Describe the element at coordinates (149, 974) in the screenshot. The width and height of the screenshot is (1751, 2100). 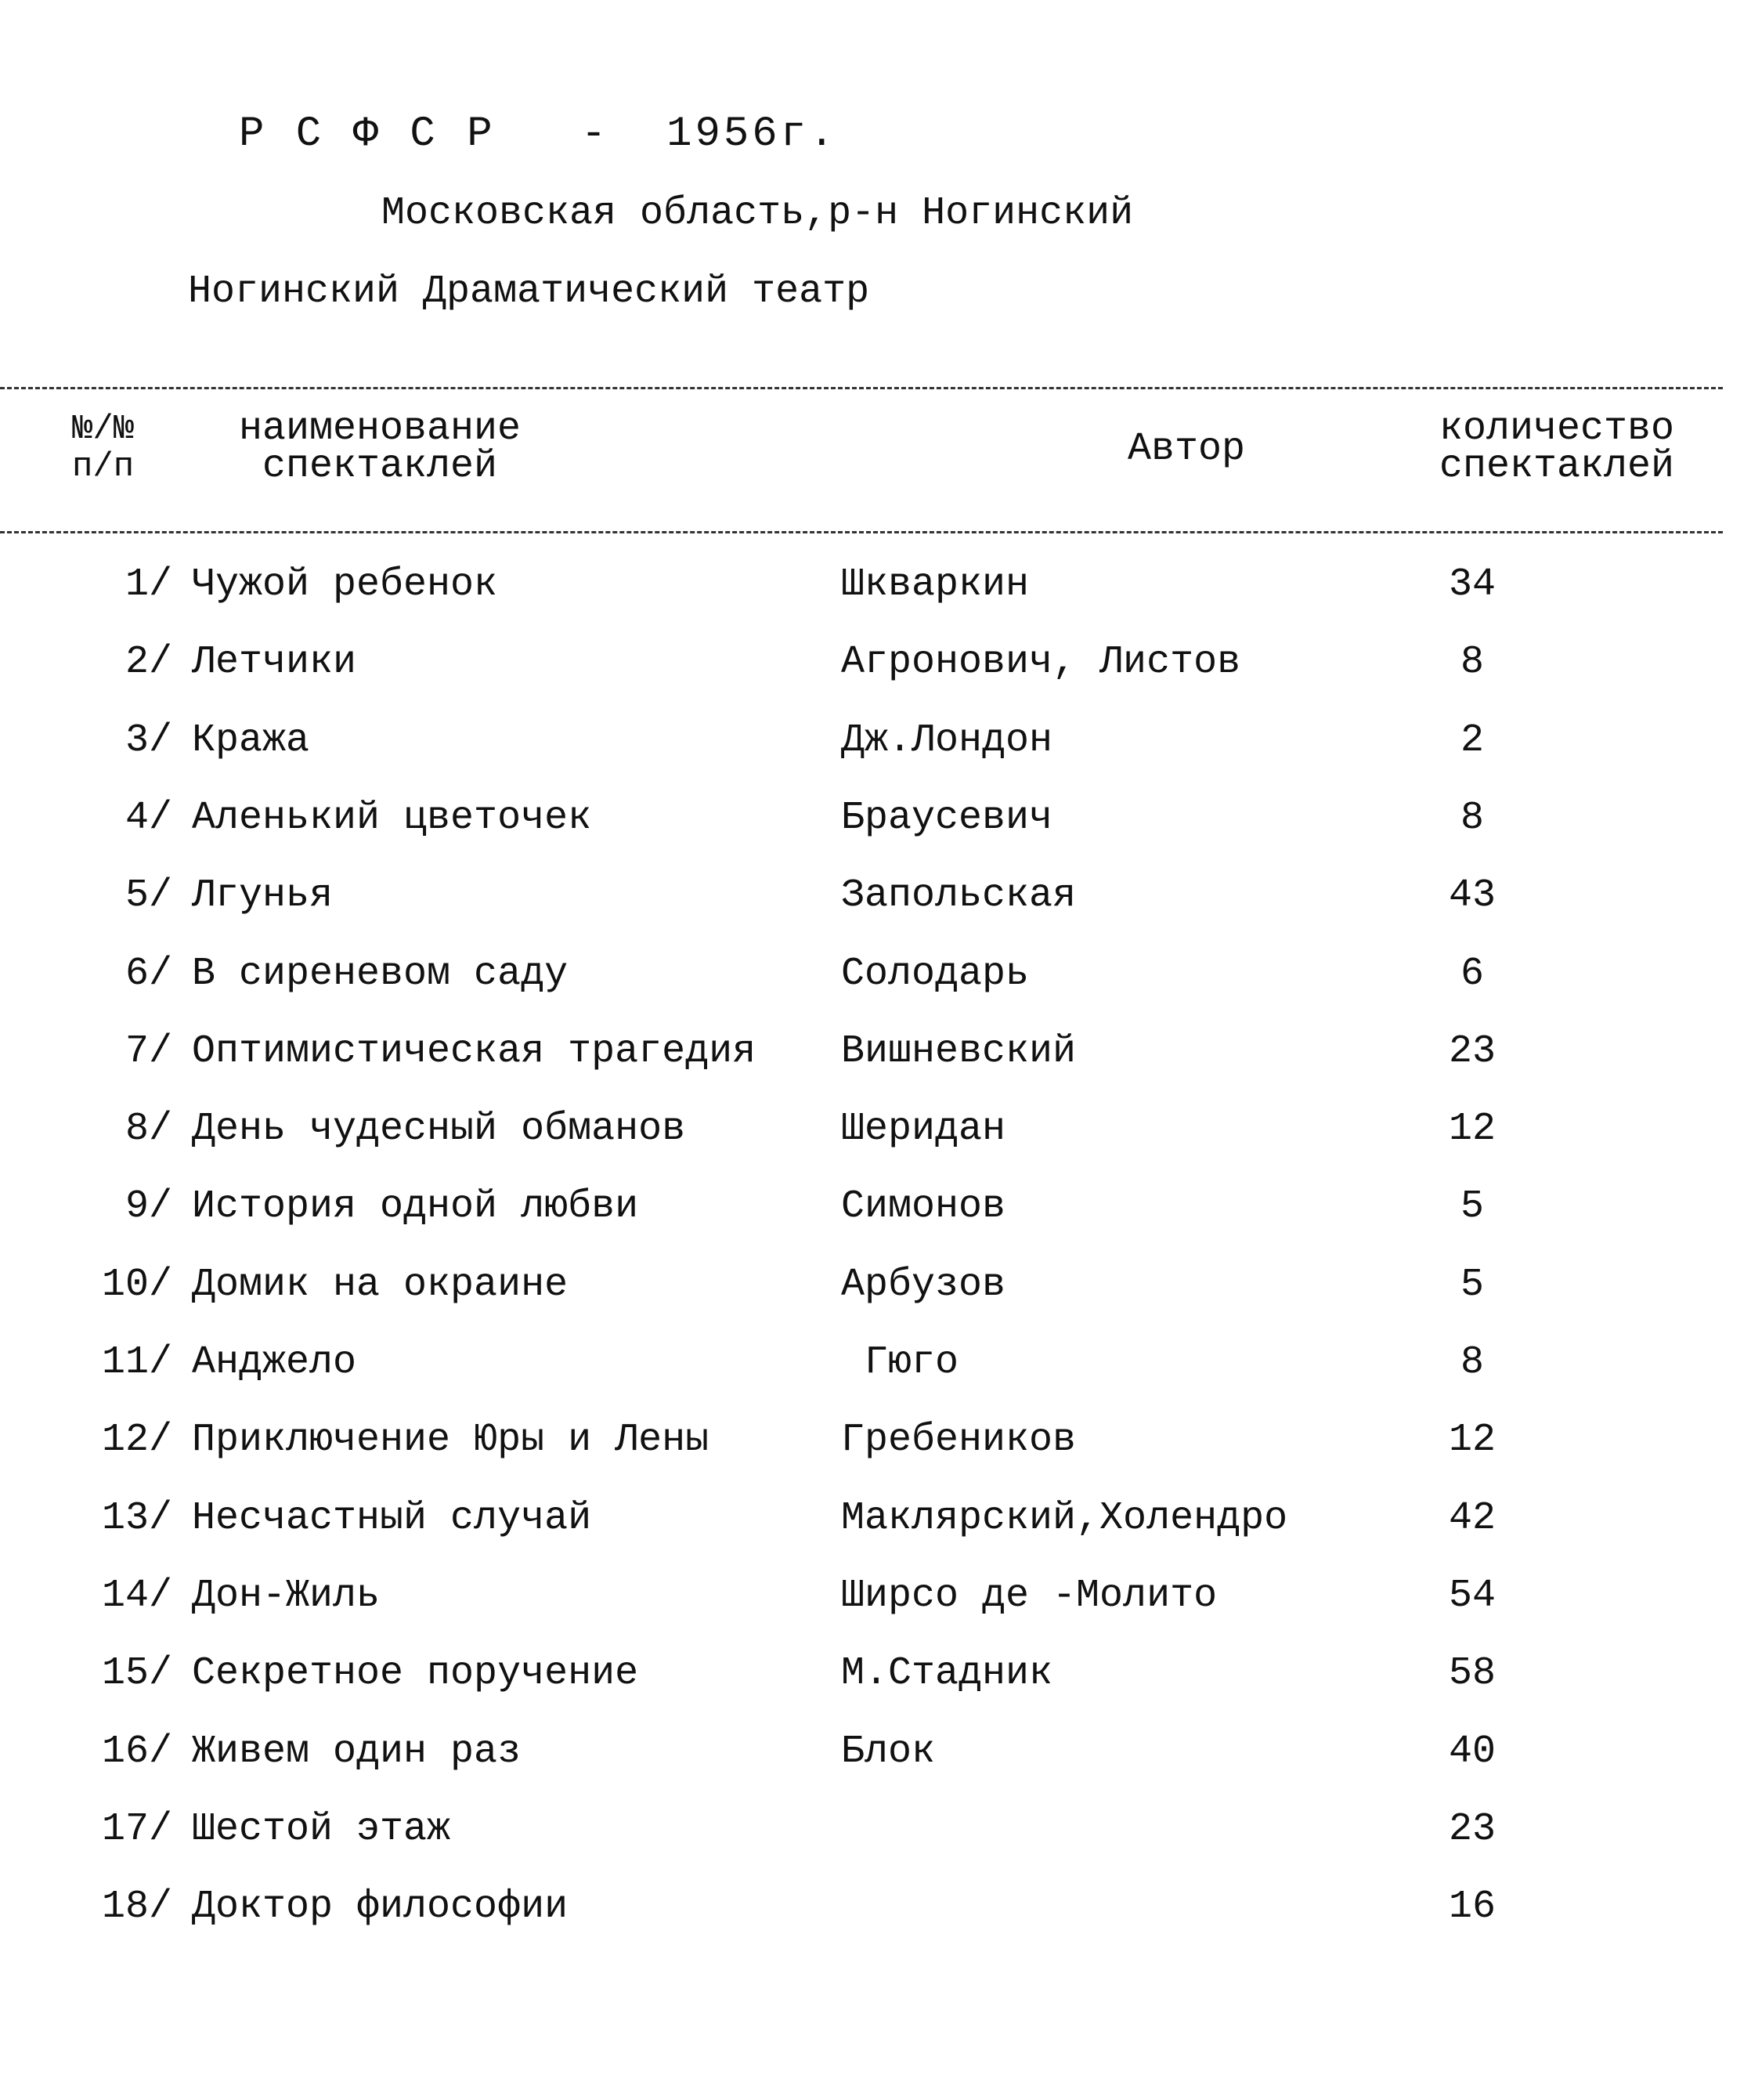
I see `row-number: 6/` at that location.